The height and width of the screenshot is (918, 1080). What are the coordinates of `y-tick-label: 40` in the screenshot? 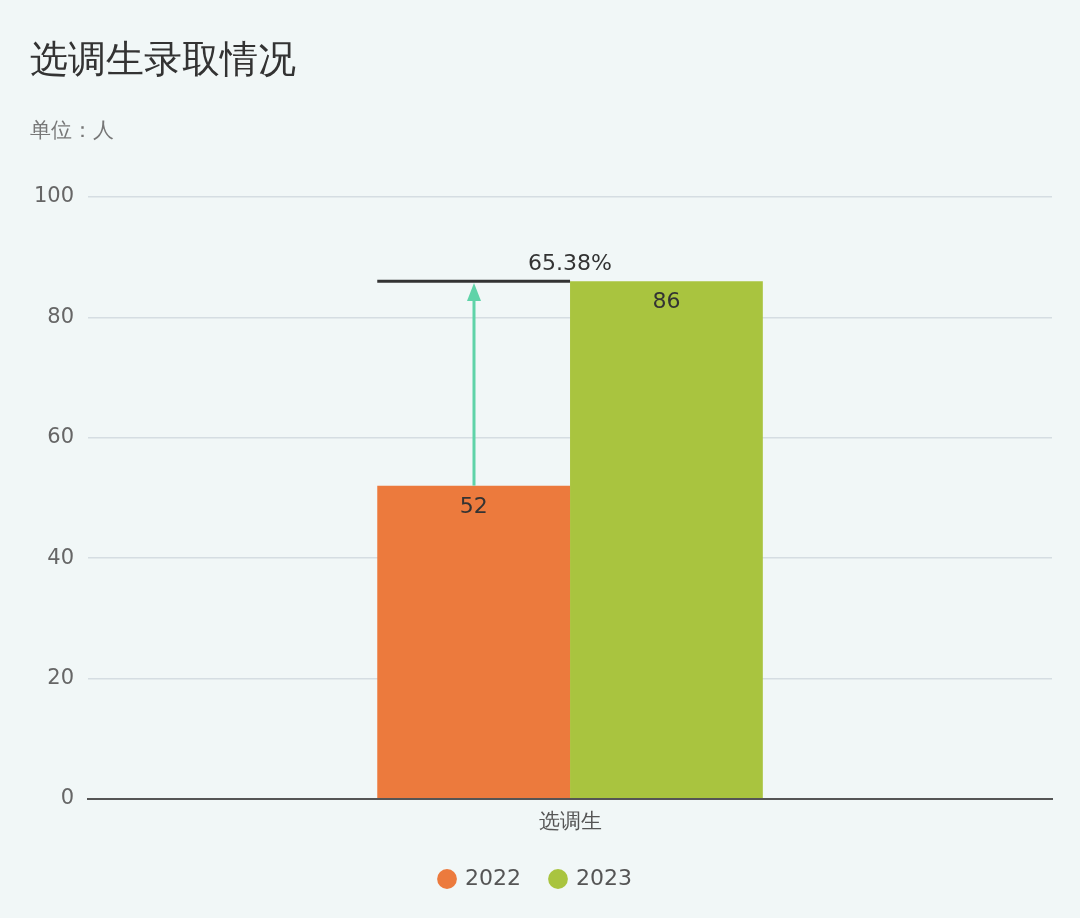 It's located at (61, 556).